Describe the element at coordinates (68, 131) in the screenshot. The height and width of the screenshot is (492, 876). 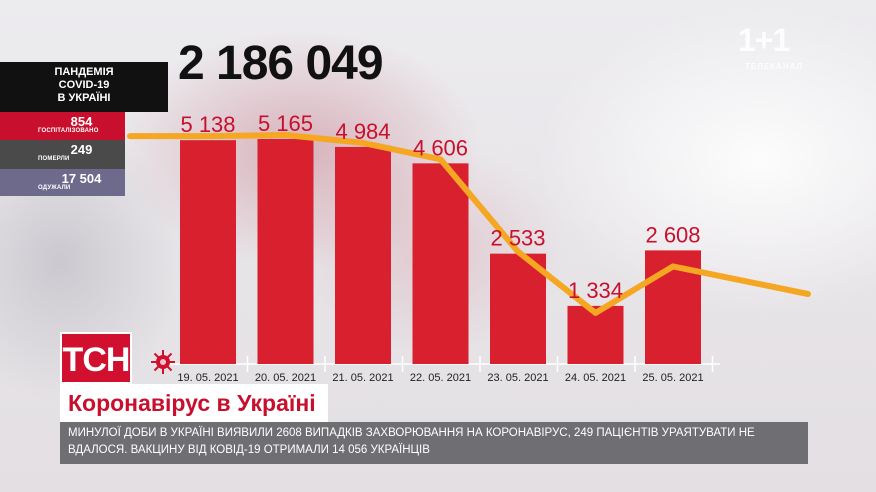
I see `hospitalized-label: ГОСПІТАЛІЗОВАНО` at that location.